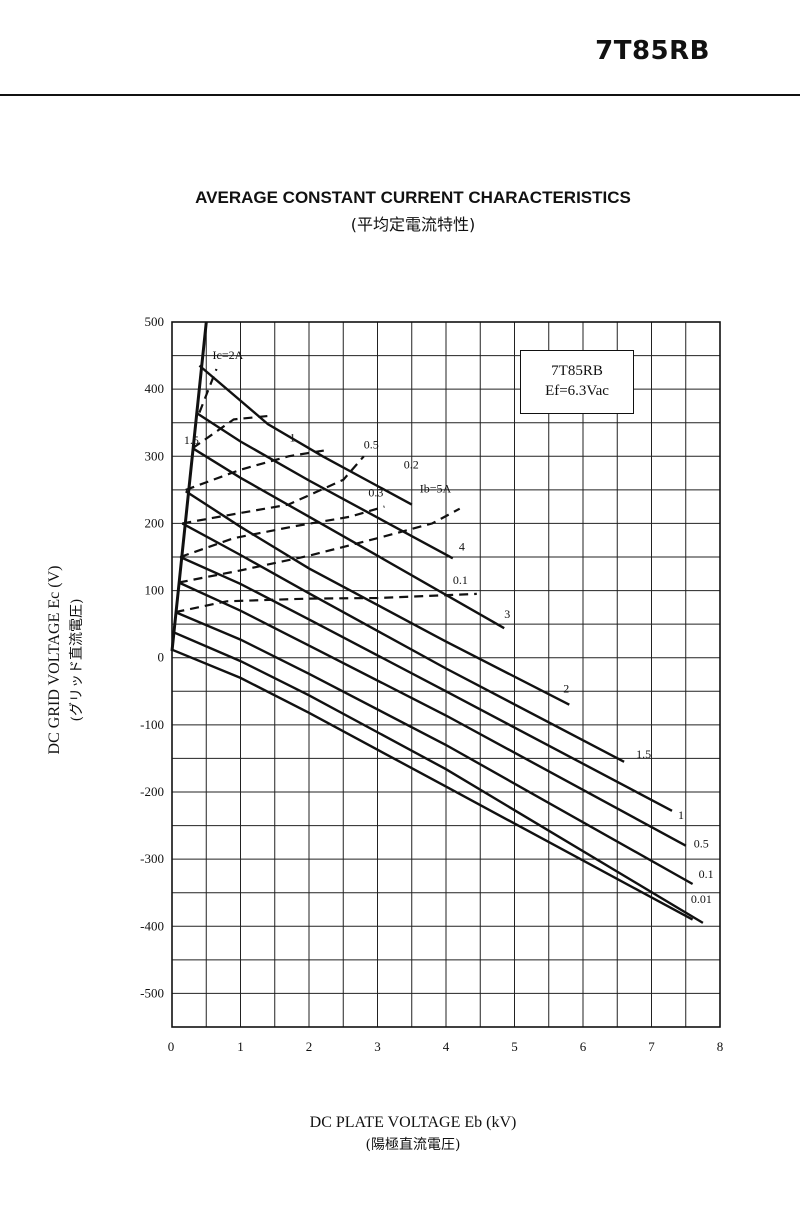 The height and width of the screenshot is (1212, 800). Describe the element at coordinates (400, 1134) in the screenshot. I see `x-axis-label-group: DC PLATE VOLTAGE Eb (kV) (陽極直流電圧)` at that location.